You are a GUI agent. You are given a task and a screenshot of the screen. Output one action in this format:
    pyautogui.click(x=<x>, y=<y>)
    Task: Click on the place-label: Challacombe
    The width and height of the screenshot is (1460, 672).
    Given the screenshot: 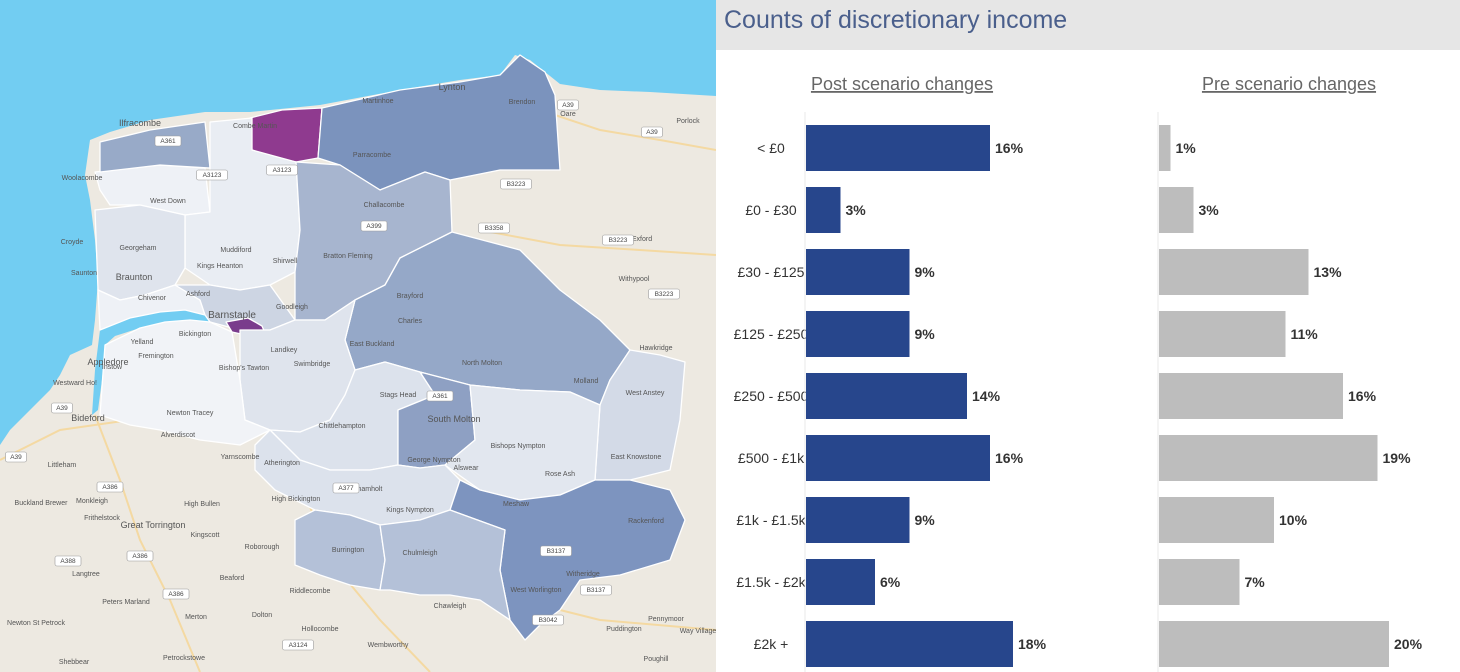 What is the action you would take?
    pyautogui.click(x=384, y=205)
    